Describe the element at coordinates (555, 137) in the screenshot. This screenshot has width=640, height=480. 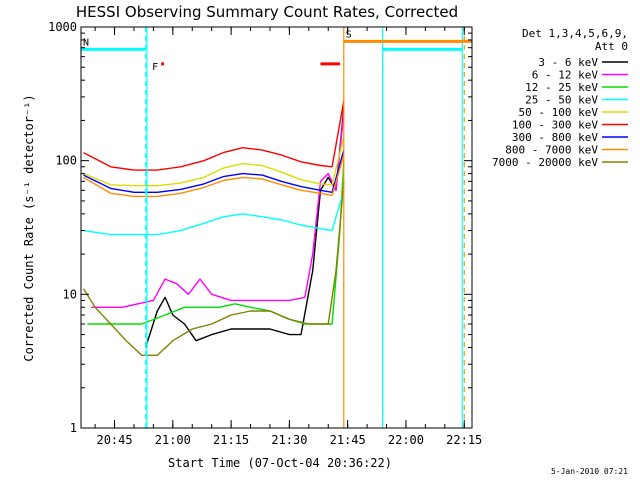
I see `legend-label-6: 300 - 800 keV` at that location.